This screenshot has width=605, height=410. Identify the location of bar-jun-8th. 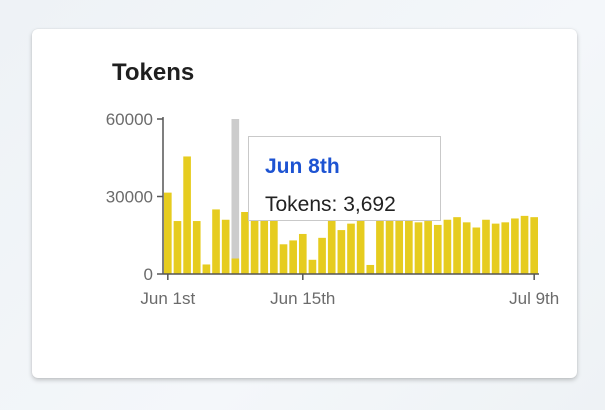
(235, 266).